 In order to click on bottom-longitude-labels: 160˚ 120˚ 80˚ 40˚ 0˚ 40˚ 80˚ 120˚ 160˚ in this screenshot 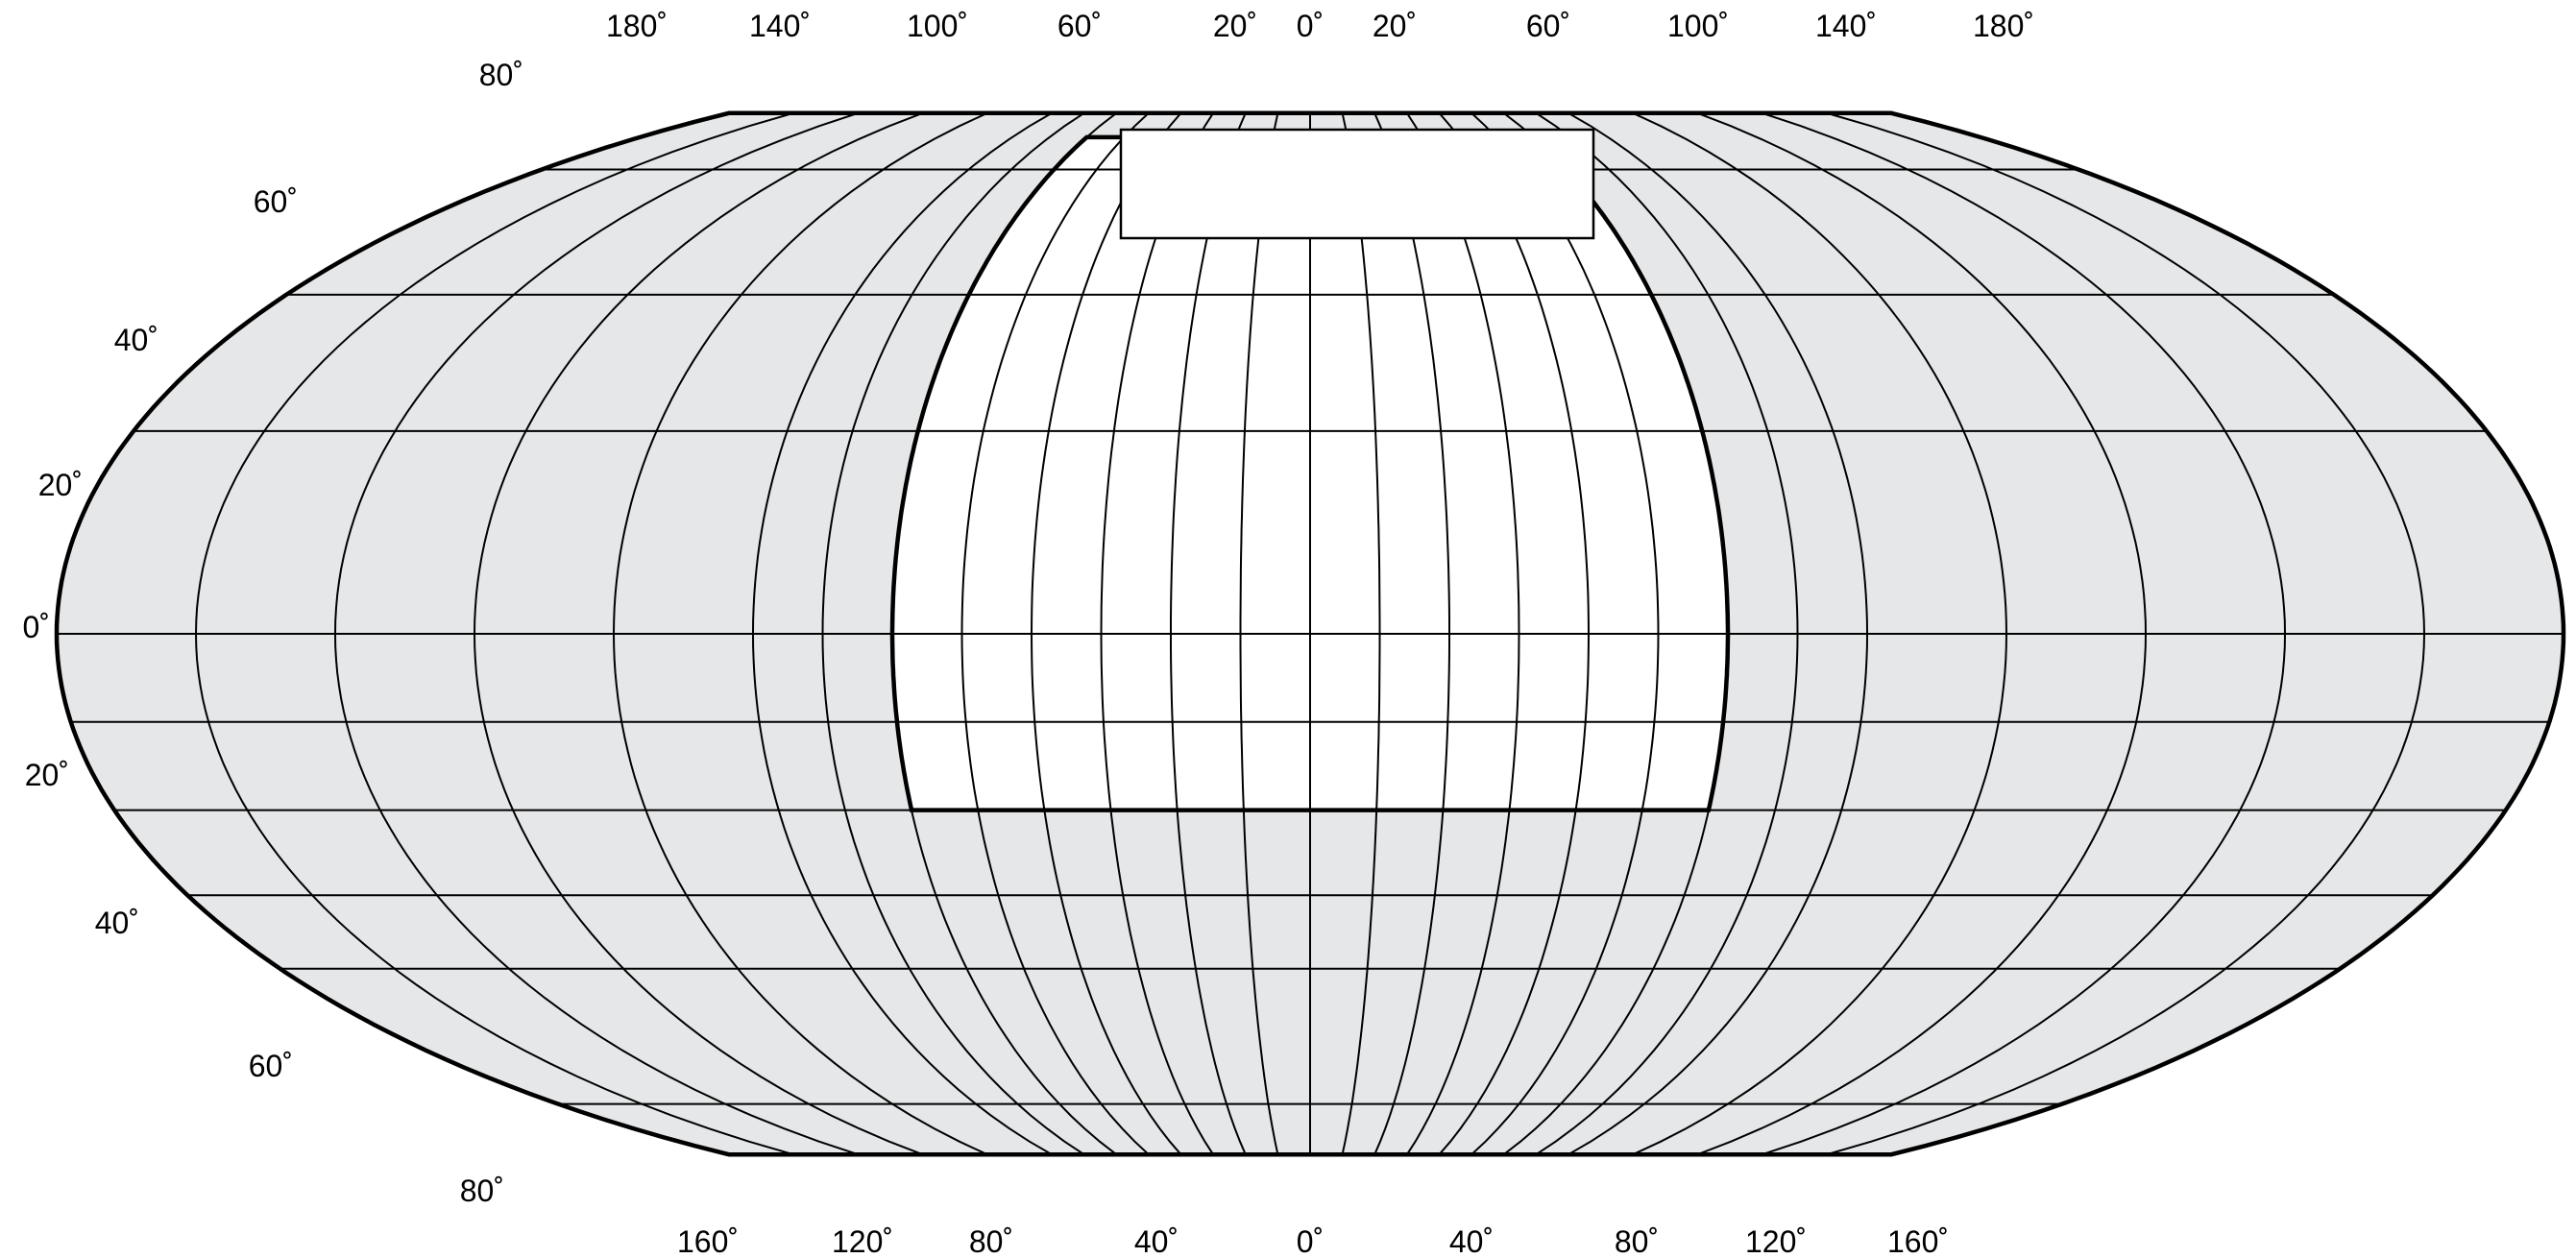, I will do `click(1313, 1241)`.